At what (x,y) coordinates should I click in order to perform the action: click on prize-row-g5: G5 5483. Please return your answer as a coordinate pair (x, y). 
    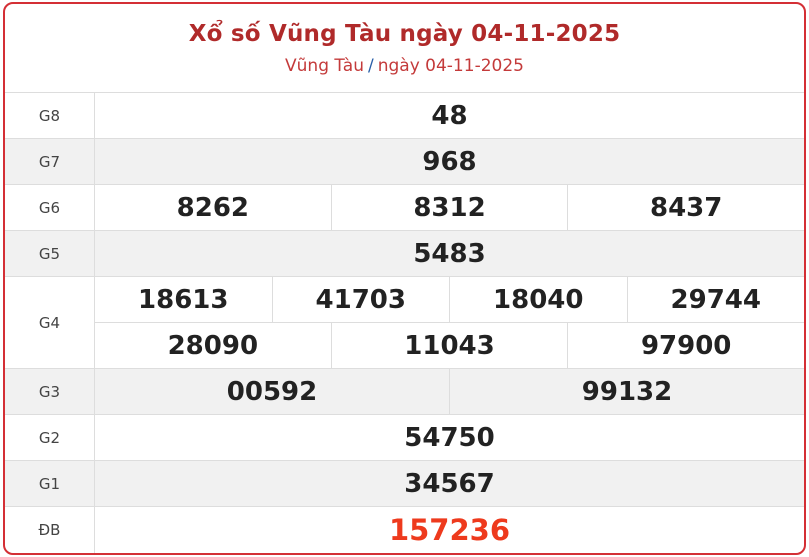
    Looking at the image, I should click on (404, 254).